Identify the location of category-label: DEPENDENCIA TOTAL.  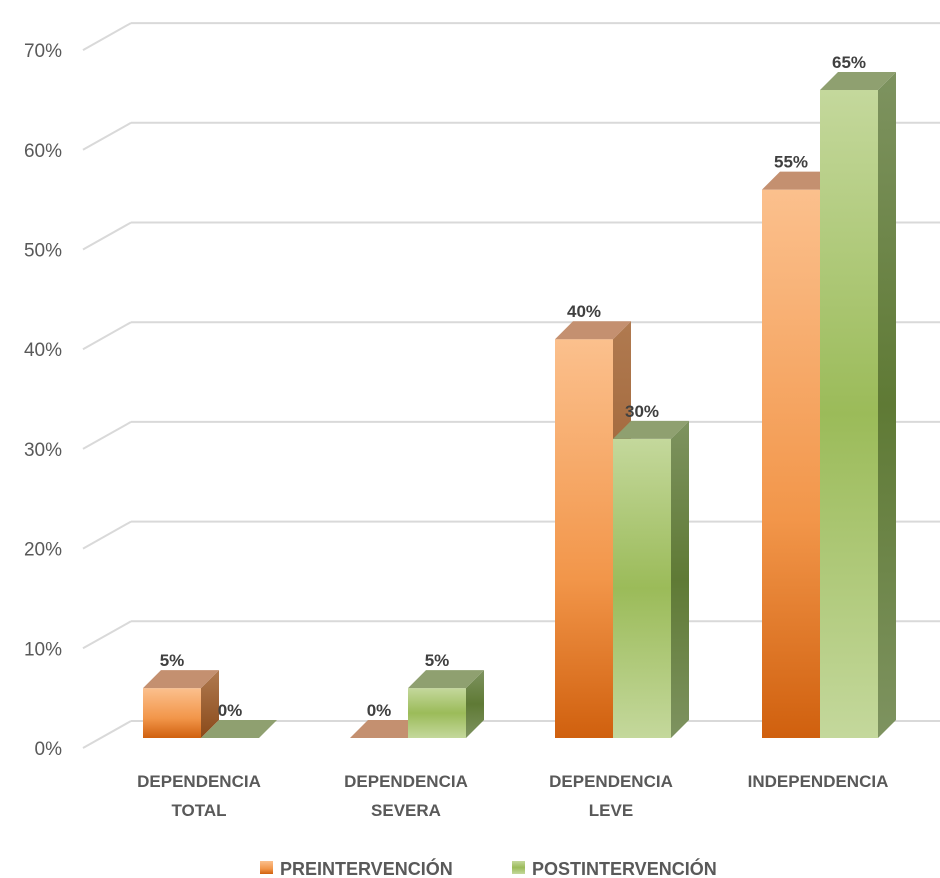
(199, 796).